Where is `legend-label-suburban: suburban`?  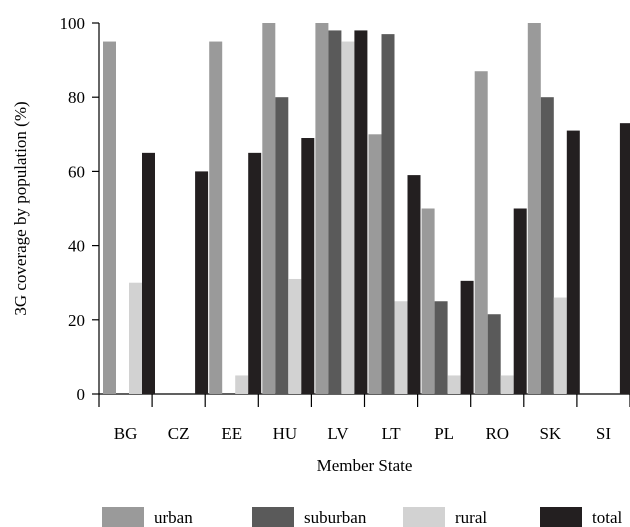
legend-label-suburban: suburban is located at coordinates (335, 517).